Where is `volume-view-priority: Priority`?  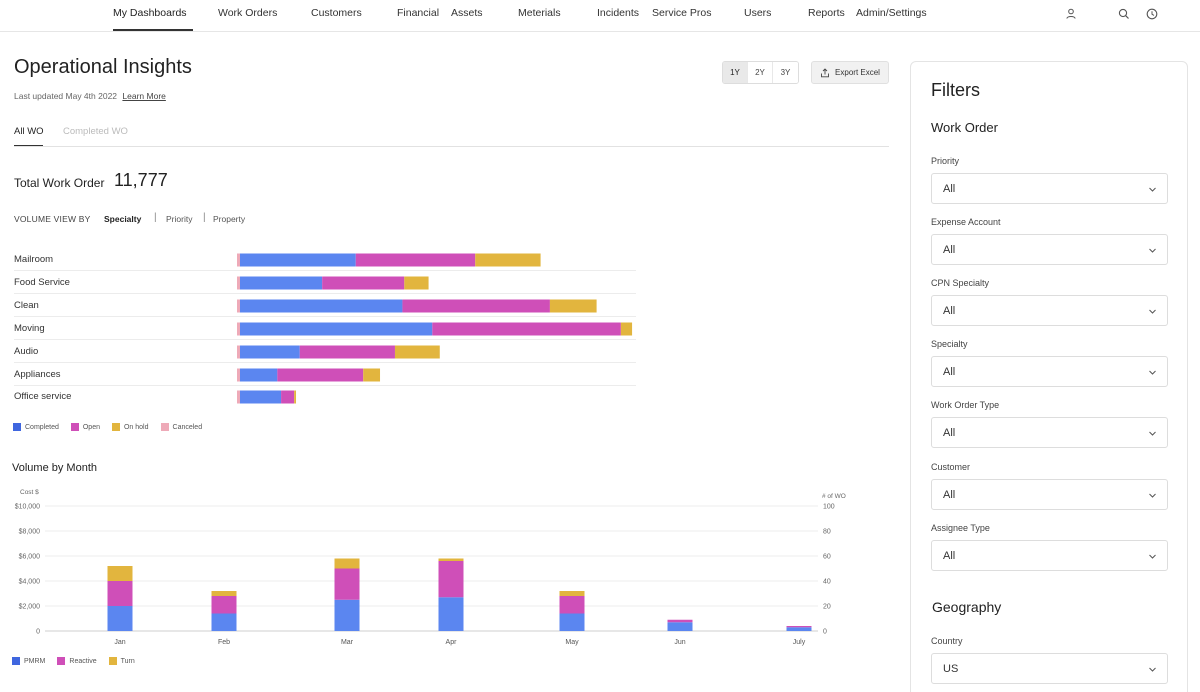
volume-view-priority: Priority is located at coordinates (179, 219).